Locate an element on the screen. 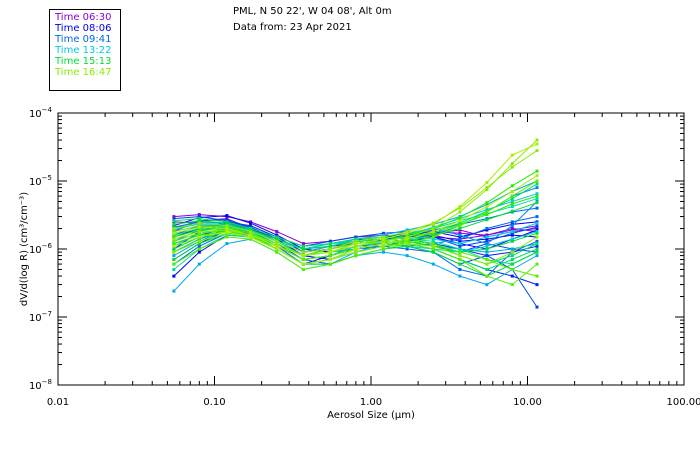  y-tick-exponent: −6 is located at coordinates (47, 246).